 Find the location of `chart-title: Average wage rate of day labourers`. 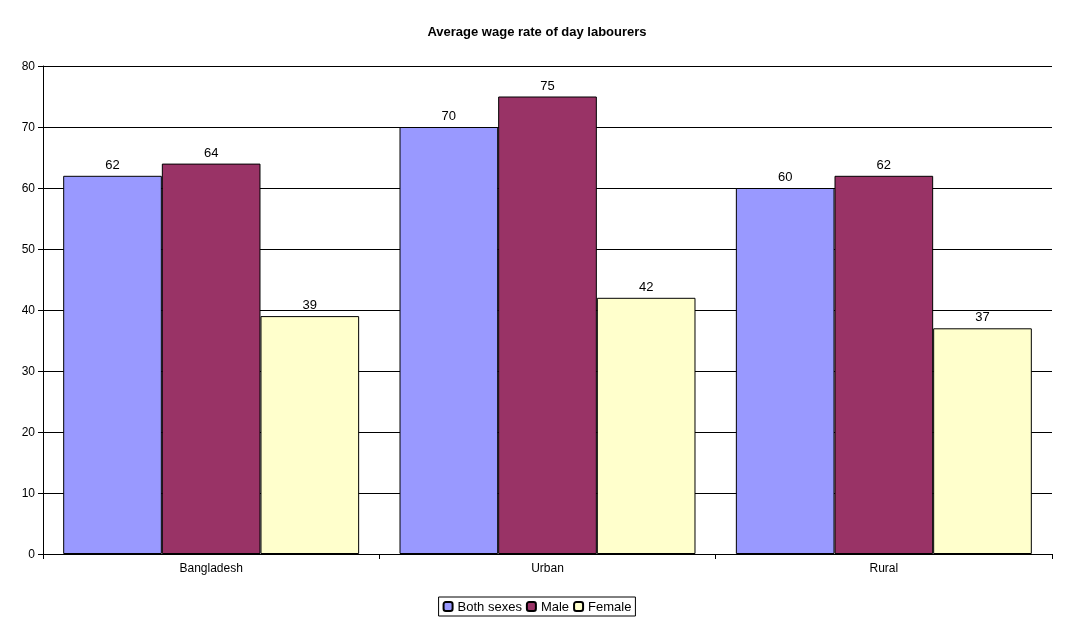

chart-title: Average wage rate of day labourers is located at coordinates (537, 31).